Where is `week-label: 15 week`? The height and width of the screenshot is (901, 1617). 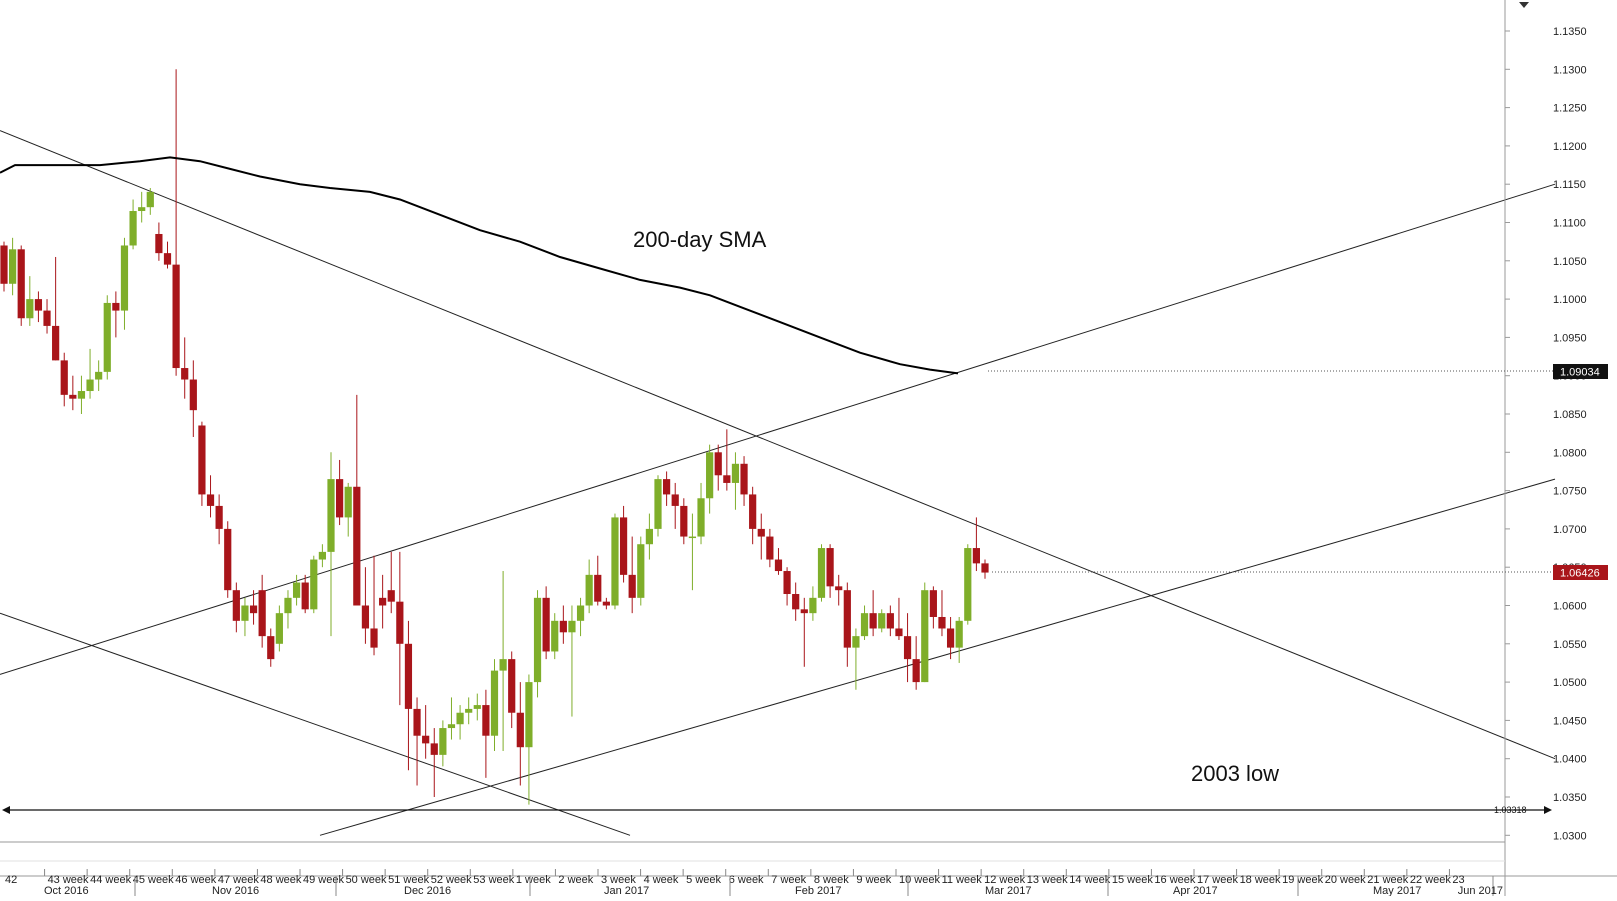
week-label: 15 week is located at coordinates (1132, 880).